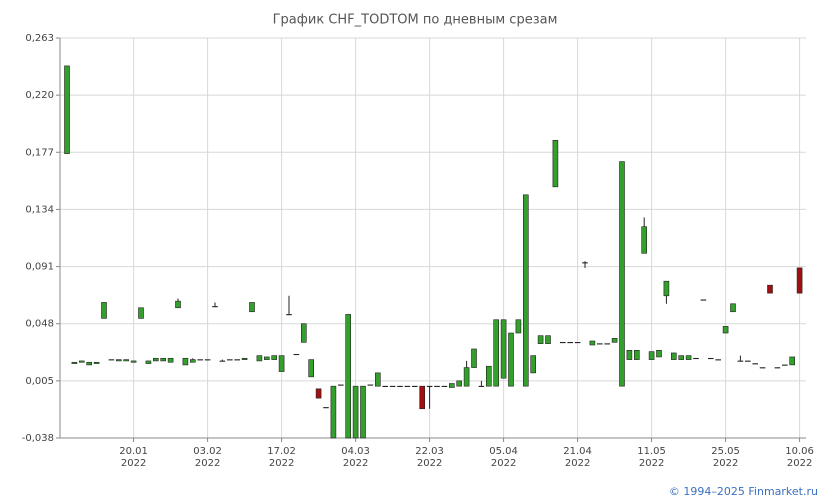 The height and width of the screenshot is (504, 830). What do you see at coordinates (651, 451) in the screenshot?
I see `x-tick-label: 11.05` at bounding box center [651, 451].